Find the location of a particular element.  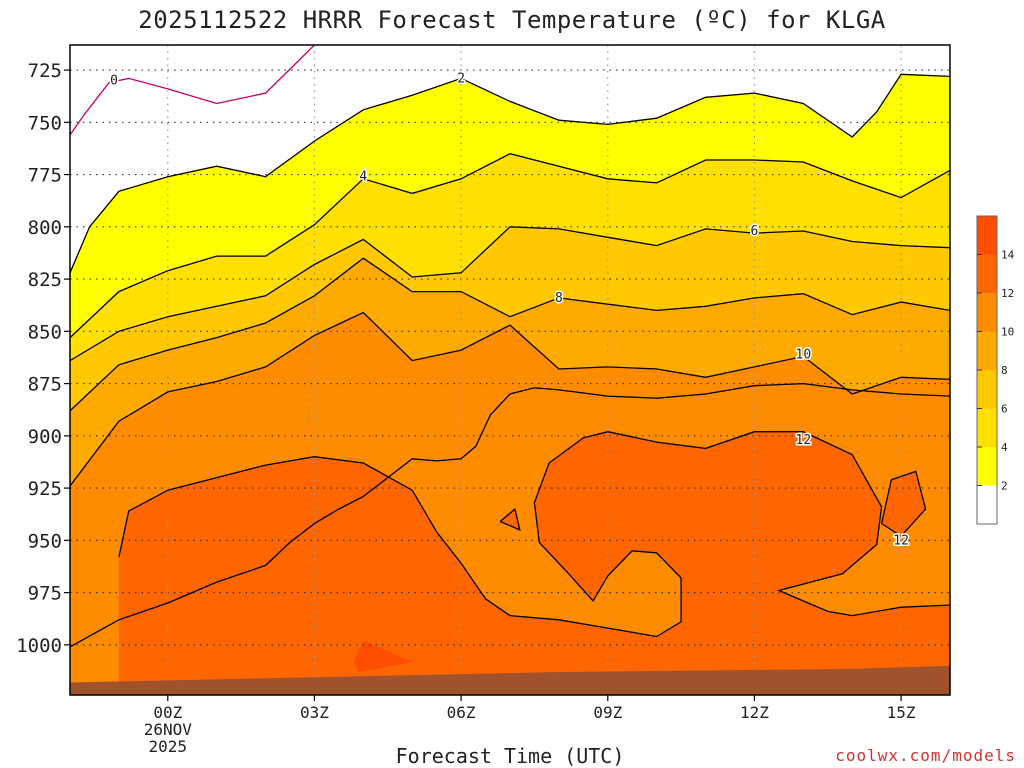

colorbar-label: 4 is located at coordinates (1004, 447).